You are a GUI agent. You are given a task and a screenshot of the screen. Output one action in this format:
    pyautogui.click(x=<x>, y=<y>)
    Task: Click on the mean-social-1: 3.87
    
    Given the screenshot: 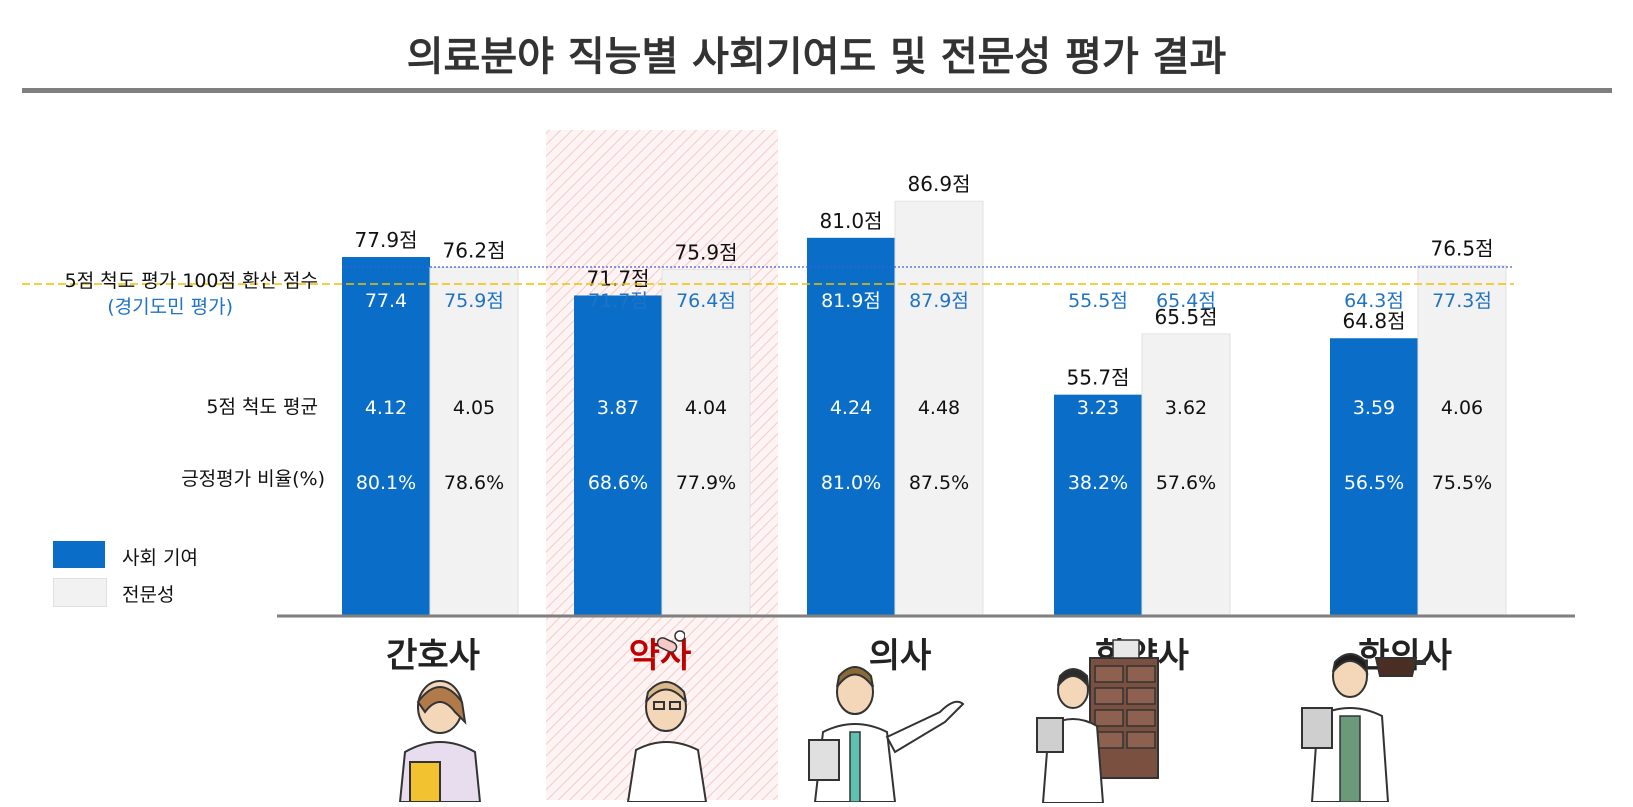 What is the action you would take?
    pyautogui.click(x=618, y=408)
    